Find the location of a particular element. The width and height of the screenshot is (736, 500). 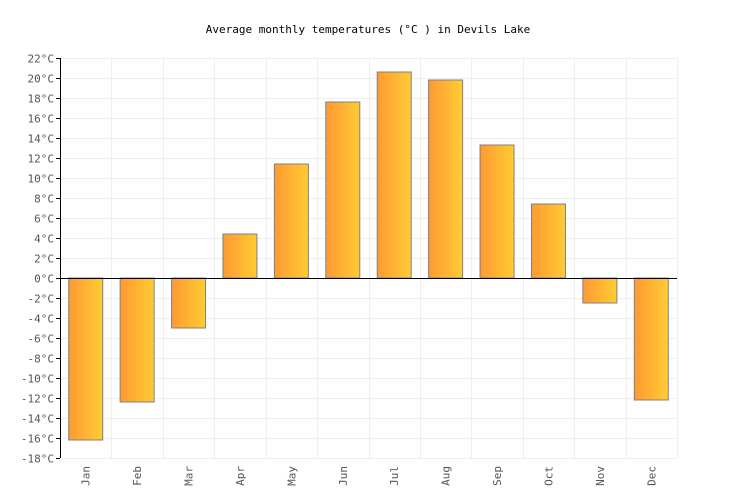

x-tick-label: Mar is located at coordinates (189, 476).